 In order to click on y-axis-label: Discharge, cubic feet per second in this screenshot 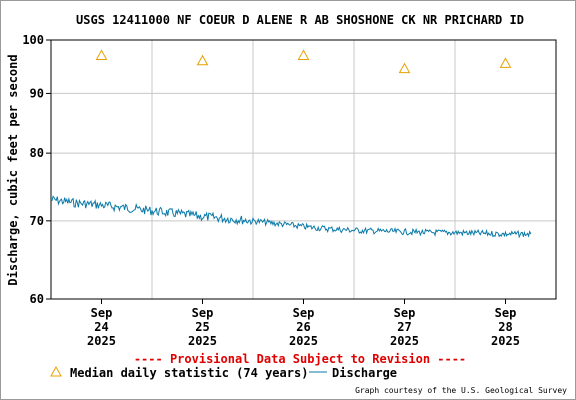, I will do `click(13, 169)`.